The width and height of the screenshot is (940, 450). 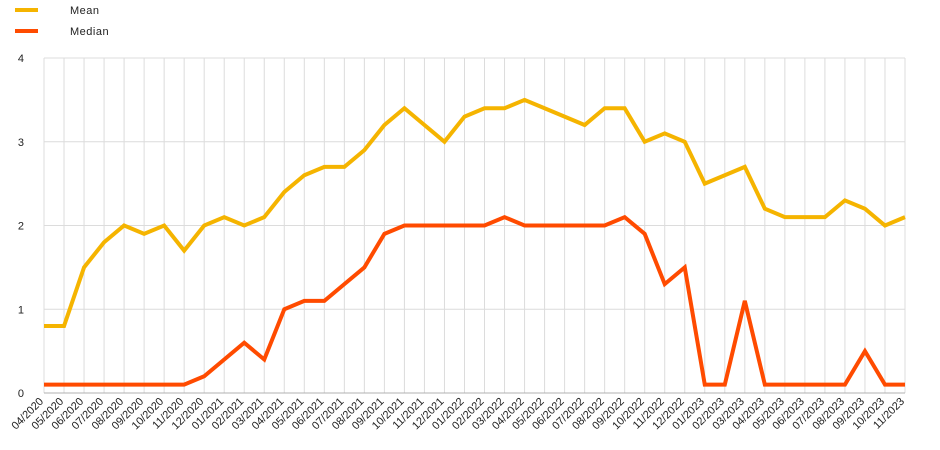 I want to click on y-tick-label: 4, so click(x=21, y=59).